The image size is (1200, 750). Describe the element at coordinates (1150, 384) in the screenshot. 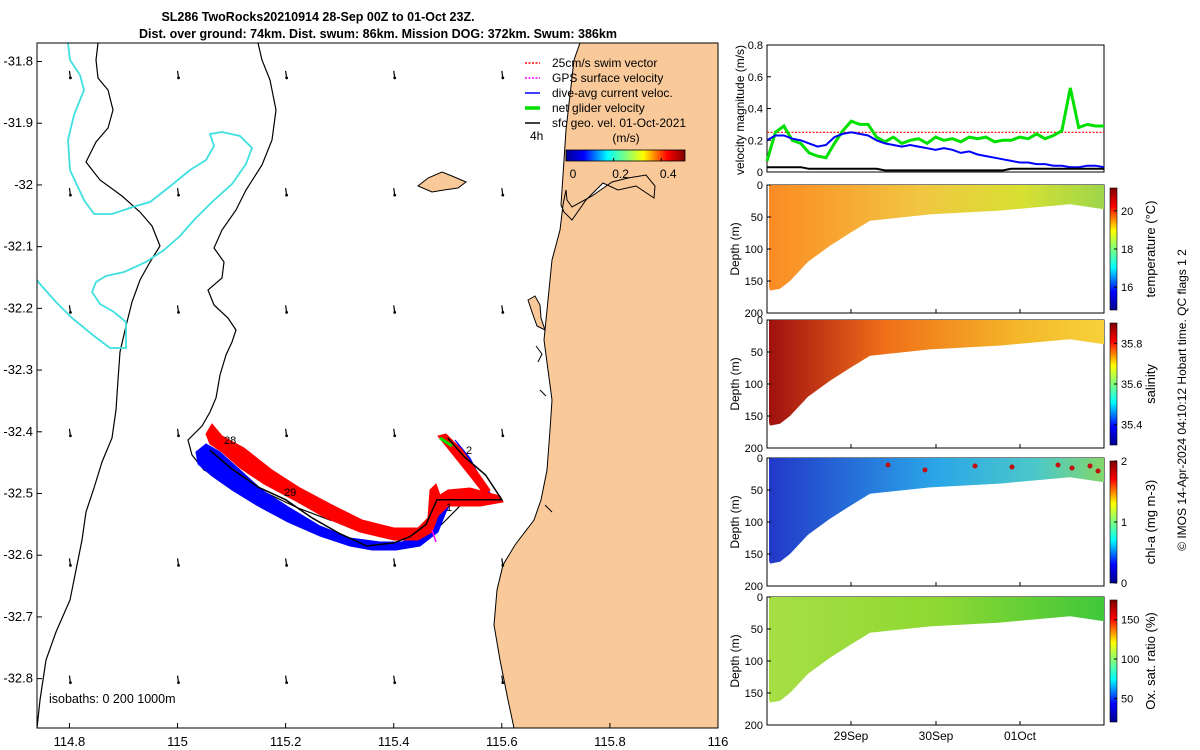

I see `section-colorbar-label: salinity` at that location.